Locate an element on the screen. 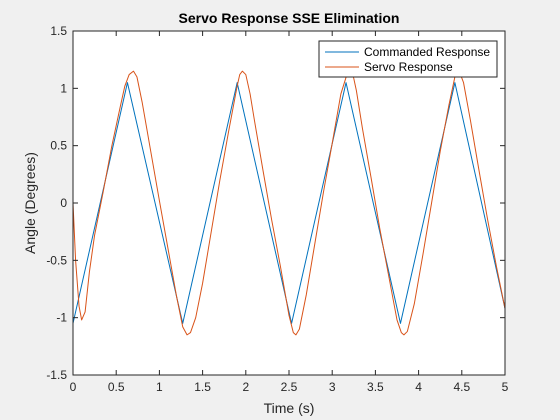 This screenshot has width=560, height=420. y-tick-label: -1 is located at coordinates (61, 318).